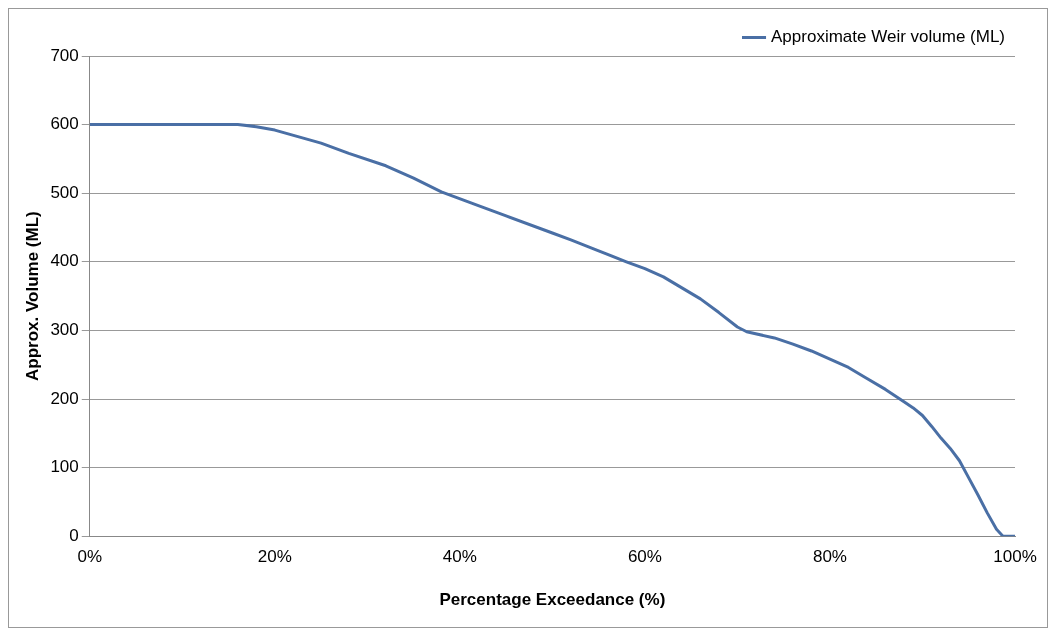 This screenshot has width=1056, height=637. What do you see at coordinates (74, 535) in the screenshot?
I see `y-tick-label: 0` at bounding box center [74, 535].